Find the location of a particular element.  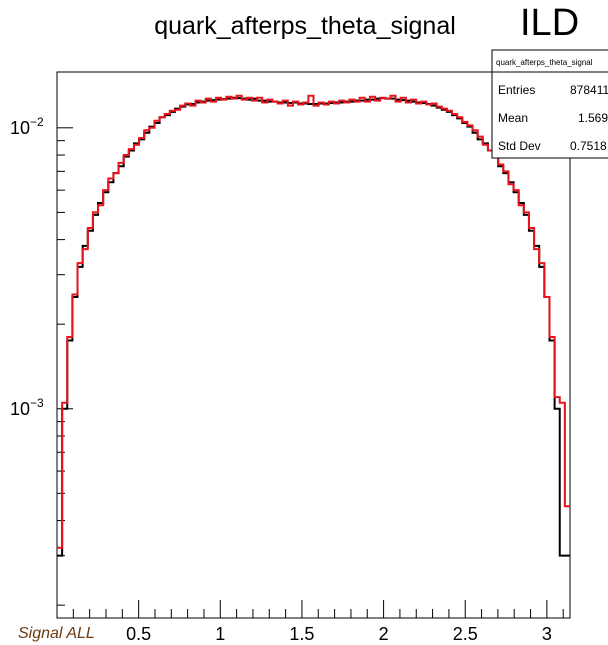

x-tick-label: 0.5 is located at coordinates (138, 634).